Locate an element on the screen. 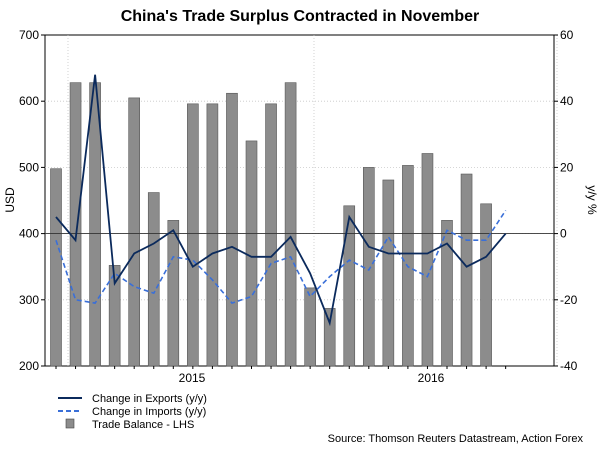 This screenshot has width=600, height=456. x-tick-label: 2016 is located at coordinates (431, 378).